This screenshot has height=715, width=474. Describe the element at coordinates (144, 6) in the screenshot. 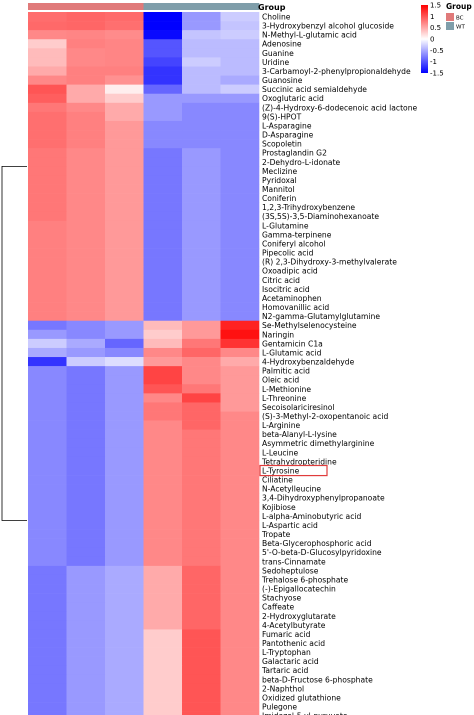

I see `group-annotation-bar` at that location.